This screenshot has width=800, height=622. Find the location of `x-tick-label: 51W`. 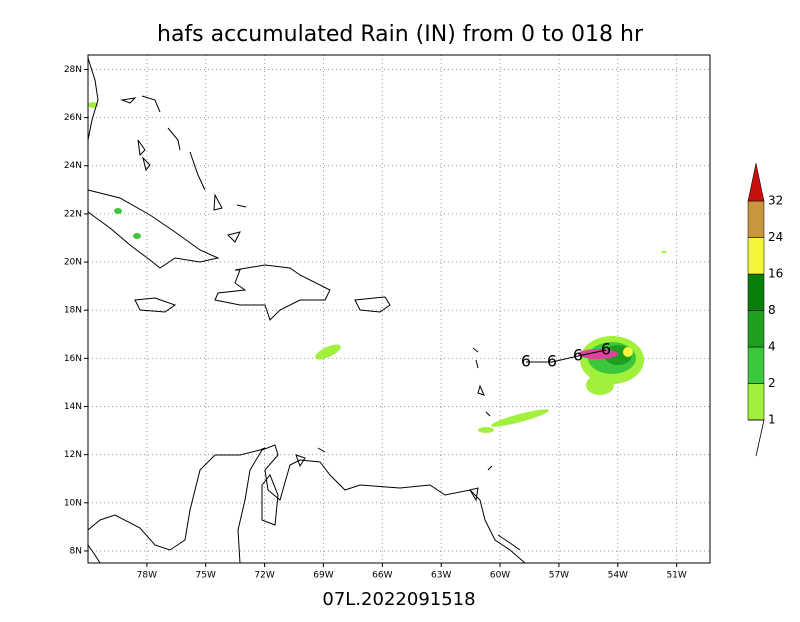

x-tick-label: 51W is located at coordinates (676, 576).